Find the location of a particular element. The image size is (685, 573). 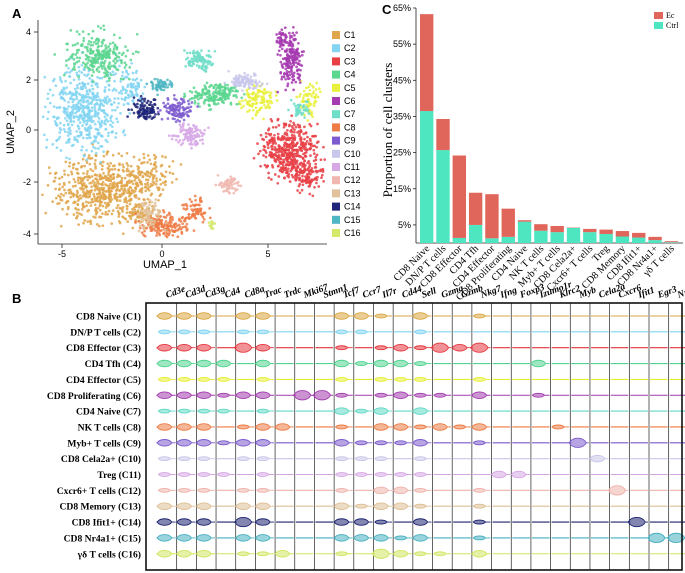

umap-y-ticks: 420-2-4 is located at coordinates (30, 133).